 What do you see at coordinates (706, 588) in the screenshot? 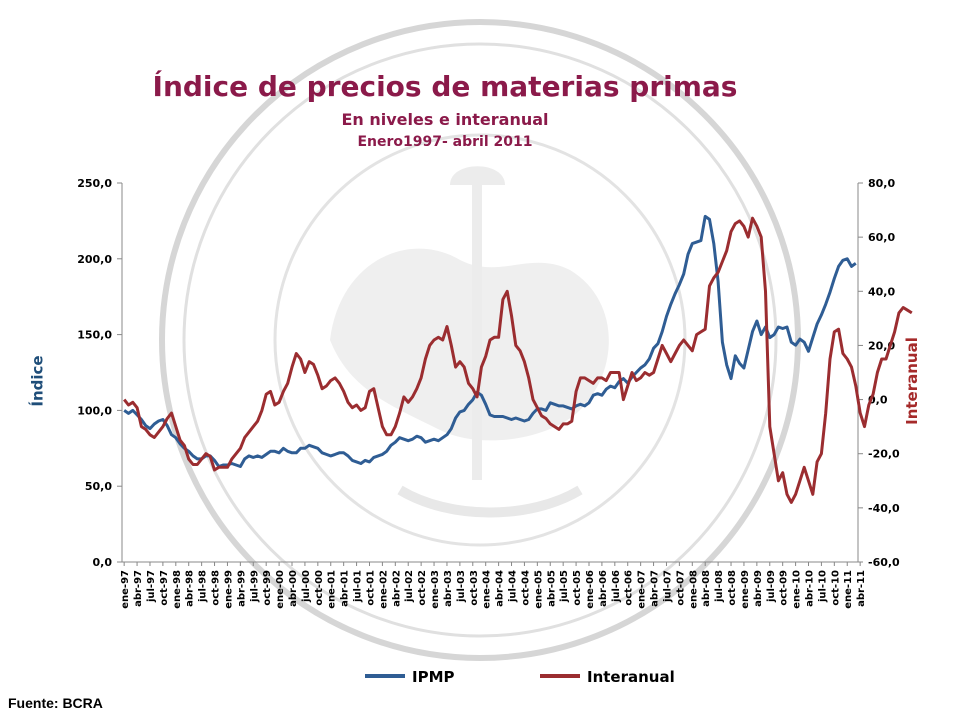
I see `x-tick-label: abr-08` at bounding box center [706, 588].